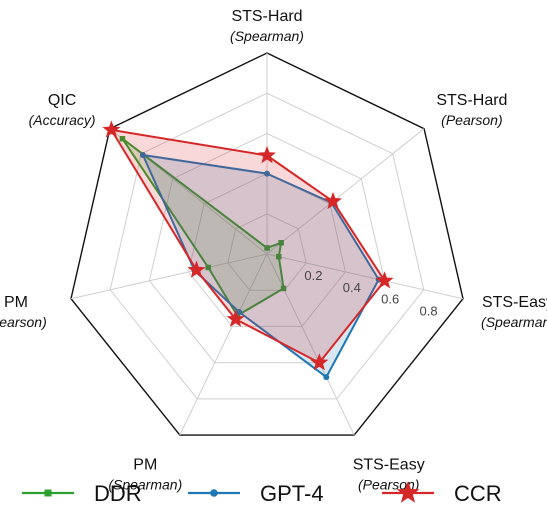 The width and height of the screenshot is (547, 511). I want to click on axis-label: QIC (Accuracy), so click(62, 110).